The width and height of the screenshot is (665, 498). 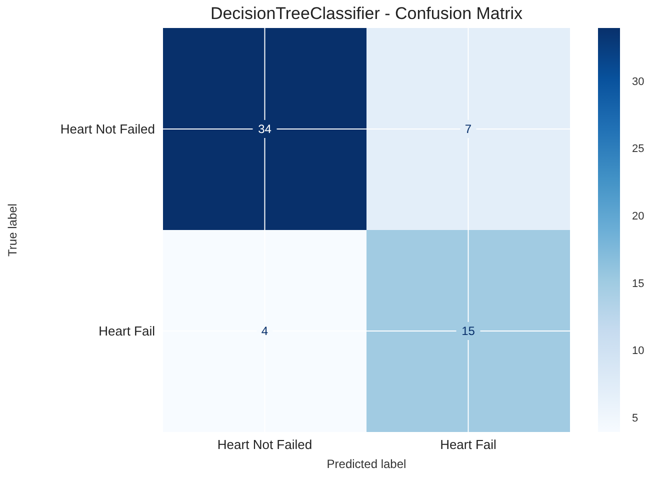 I want to click on color-bar-label: 10, so click(x=638, y=351).